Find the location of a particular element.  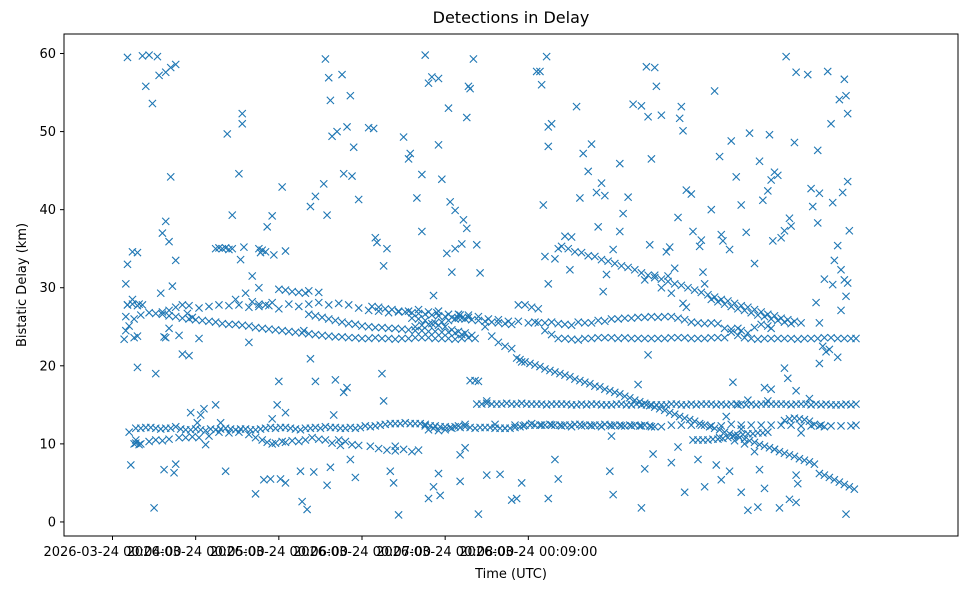

x-tick-label: 2026-03-24 00:04:00 is located at coordinates (112, 552).